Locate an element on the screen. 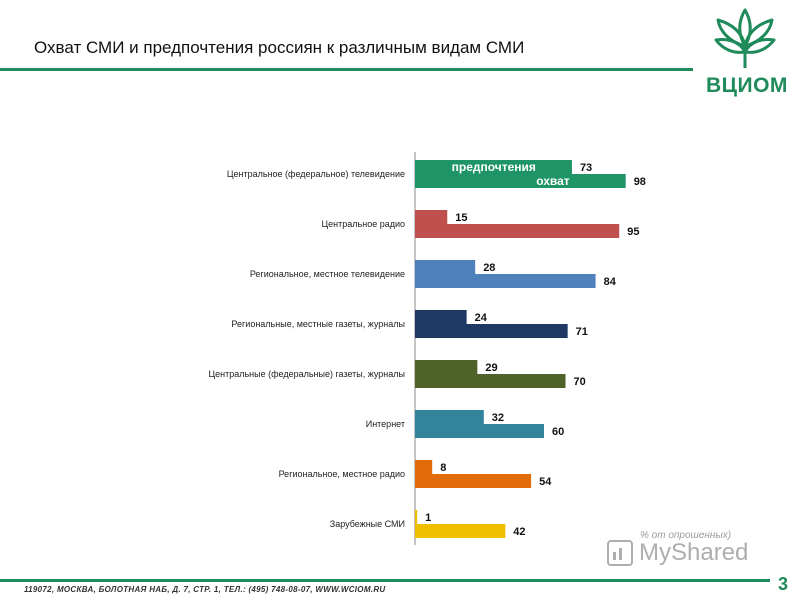 The image size is (800, 600). header-divider is located at coordinates (346, 69).